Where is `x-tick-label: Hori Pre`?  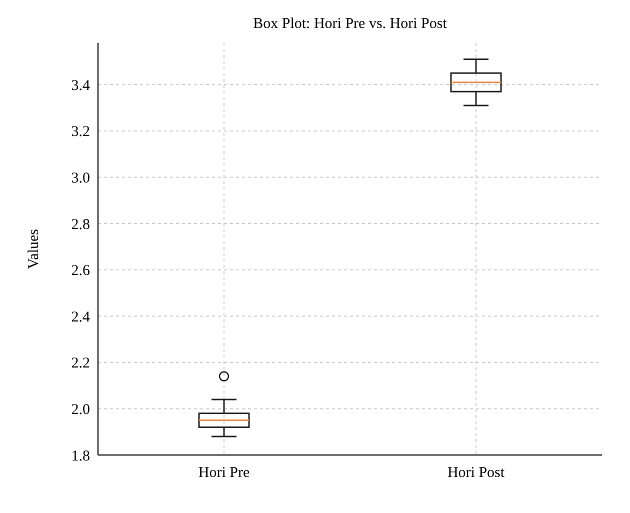
x-tick-label: Hori Pre is located at coordinates (224, 473).